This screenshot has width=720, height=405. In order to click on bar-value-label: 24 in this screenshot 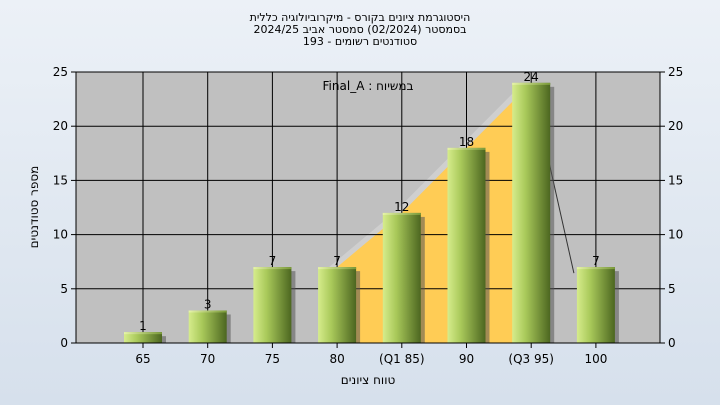, I will do `click(531, 77)`.